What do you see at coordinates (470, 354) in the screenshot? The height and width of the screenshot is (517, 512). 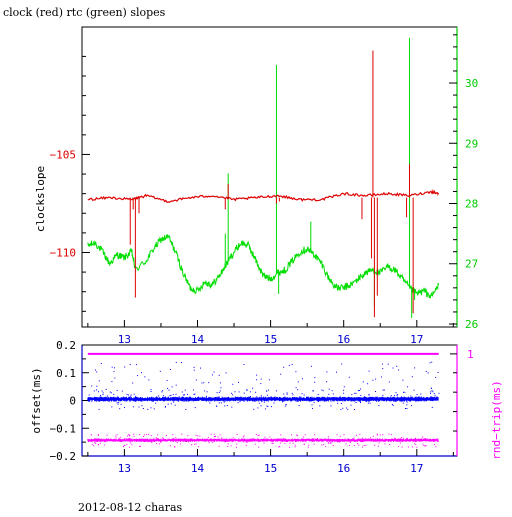 I see `y-right-tick-label-bottom: 1` at bounding box center [470, 354].